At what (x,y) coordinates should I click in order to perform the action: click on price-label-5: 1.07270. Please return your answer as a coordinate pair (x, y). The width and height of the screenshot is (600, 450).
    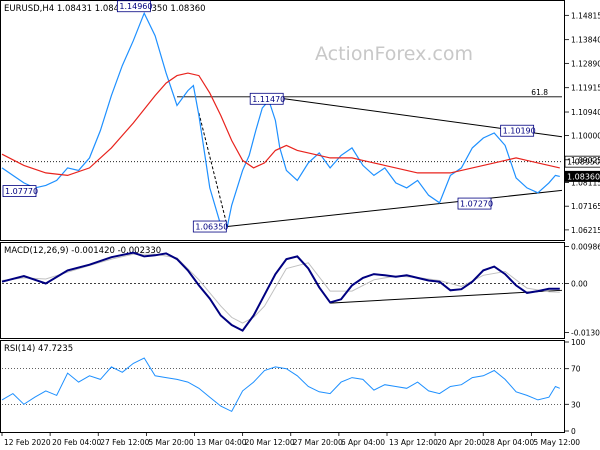
    Looking at the image, I should click on (476, 204).